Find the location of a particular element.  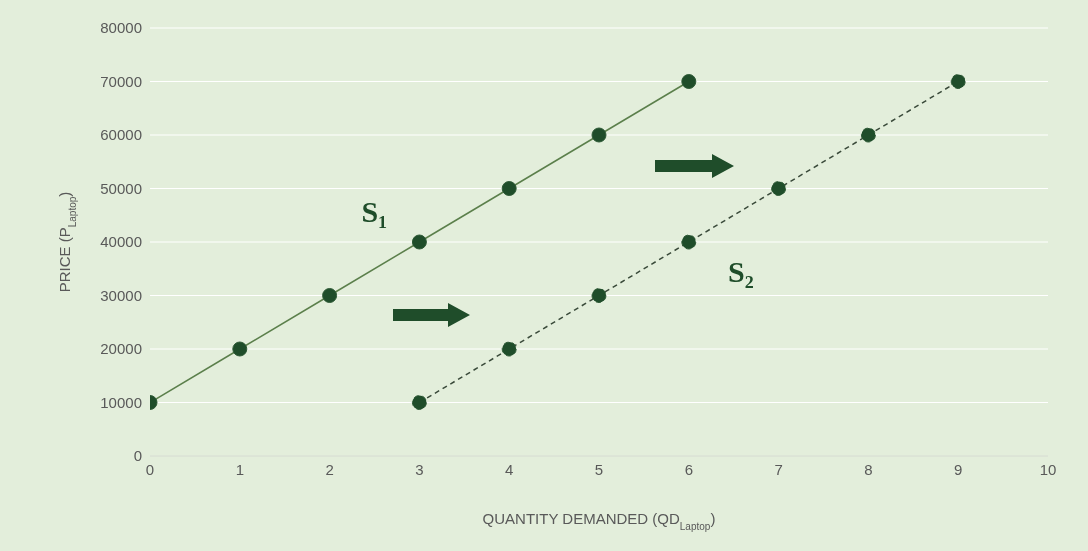

x-tick-label: 5 is located at coordinates (599, 469).